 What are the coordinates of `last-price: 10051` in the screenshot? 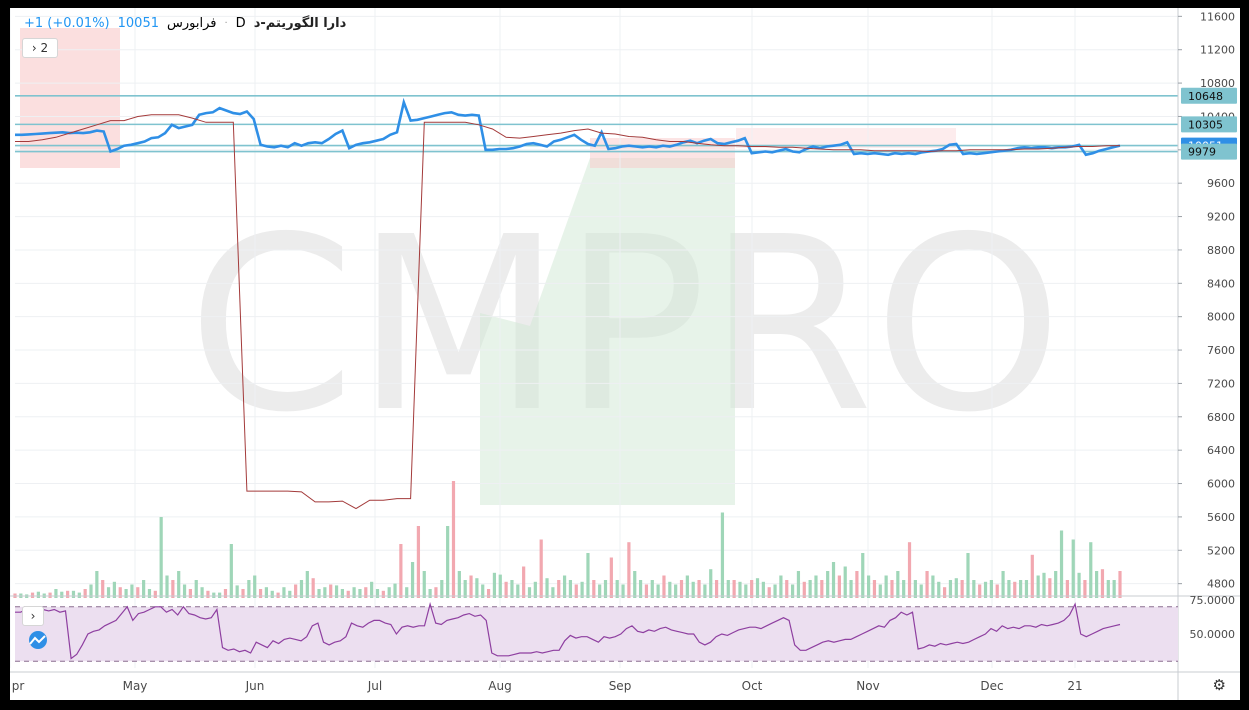 It's located at (138, 23).